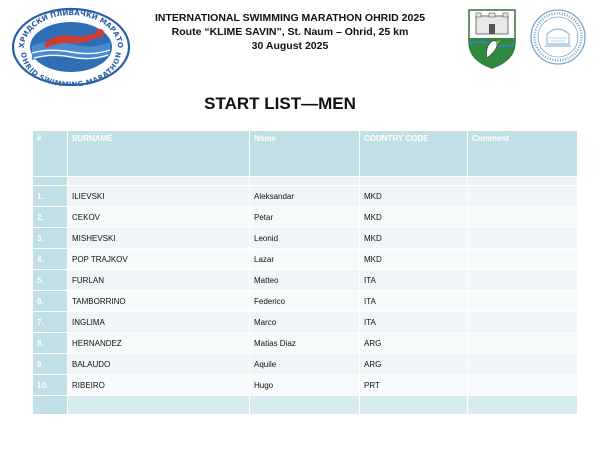 This screenshot has width=604, height=452. Describe the element at coordinates (158, 196) in the screenshot. I see `cell-surname: ILIEVSKI` at that location.